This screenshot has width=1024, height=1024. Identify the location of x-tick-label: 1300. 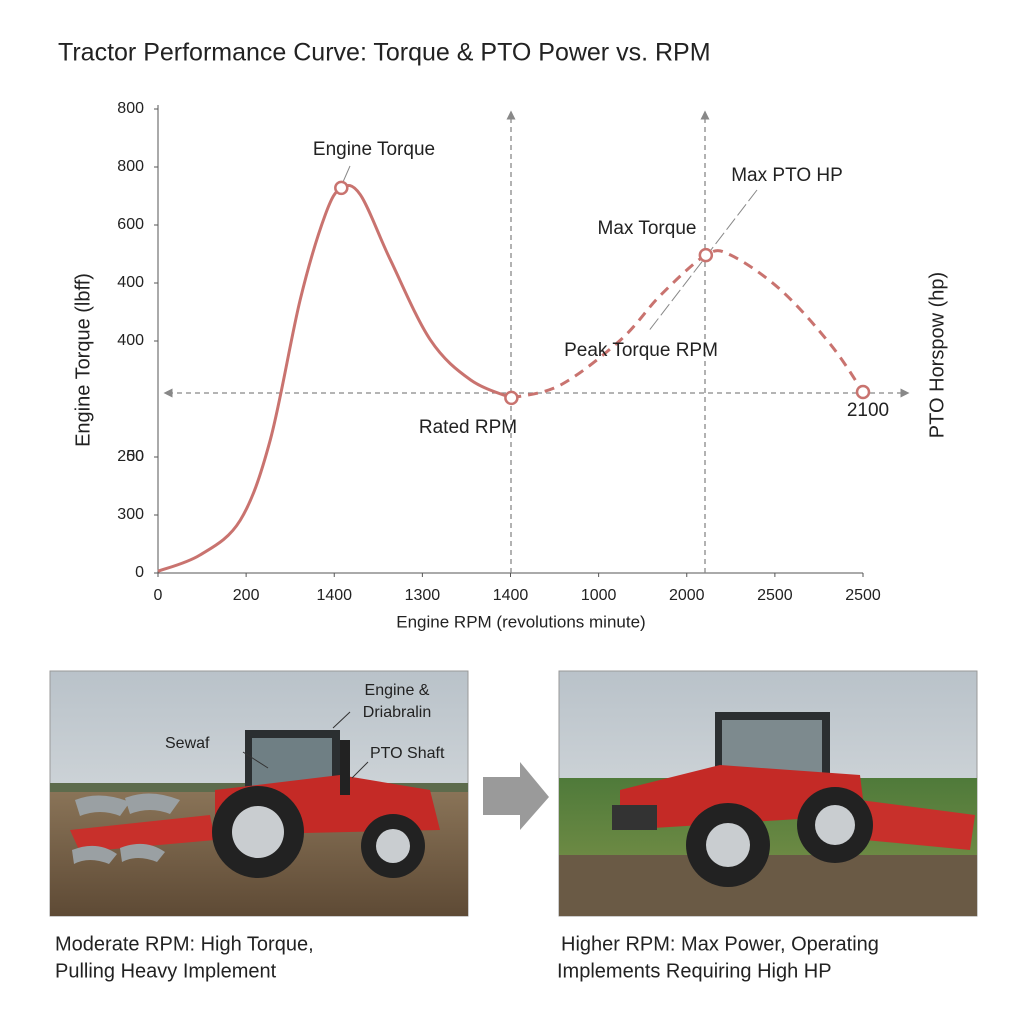
(423, 595).